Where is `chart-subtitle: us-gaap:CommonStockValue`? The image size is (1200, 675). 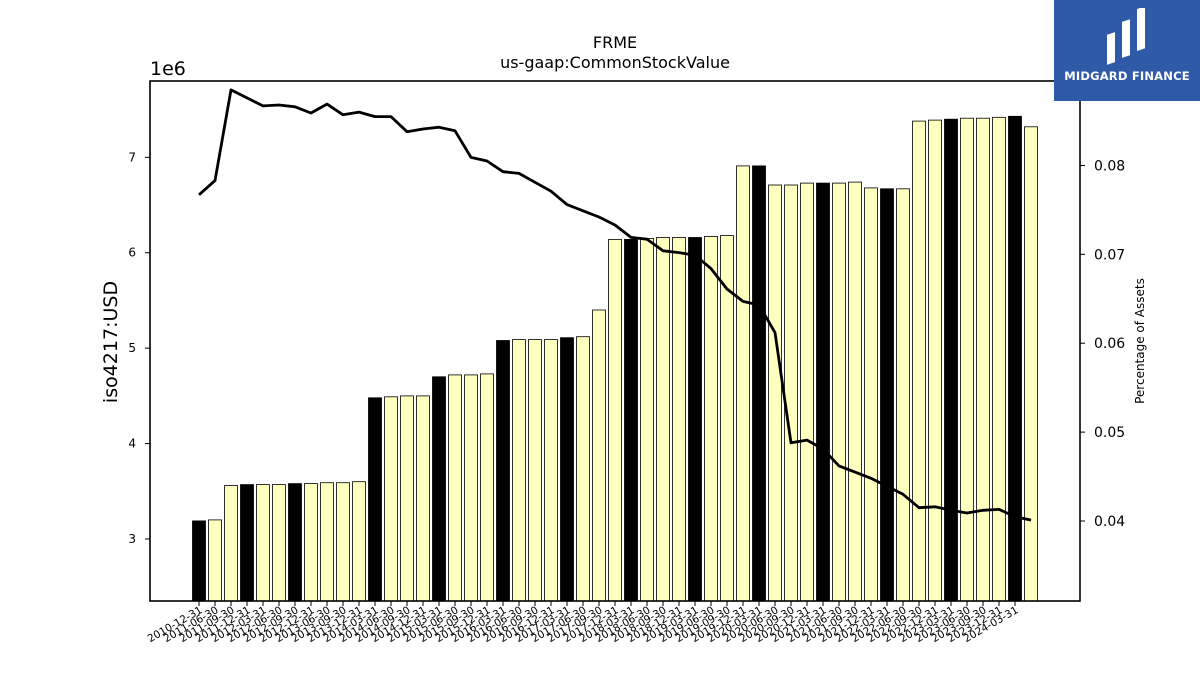 chart-subtitle: us-gaap:CommonStockValue is located at coordinates (615, 62).